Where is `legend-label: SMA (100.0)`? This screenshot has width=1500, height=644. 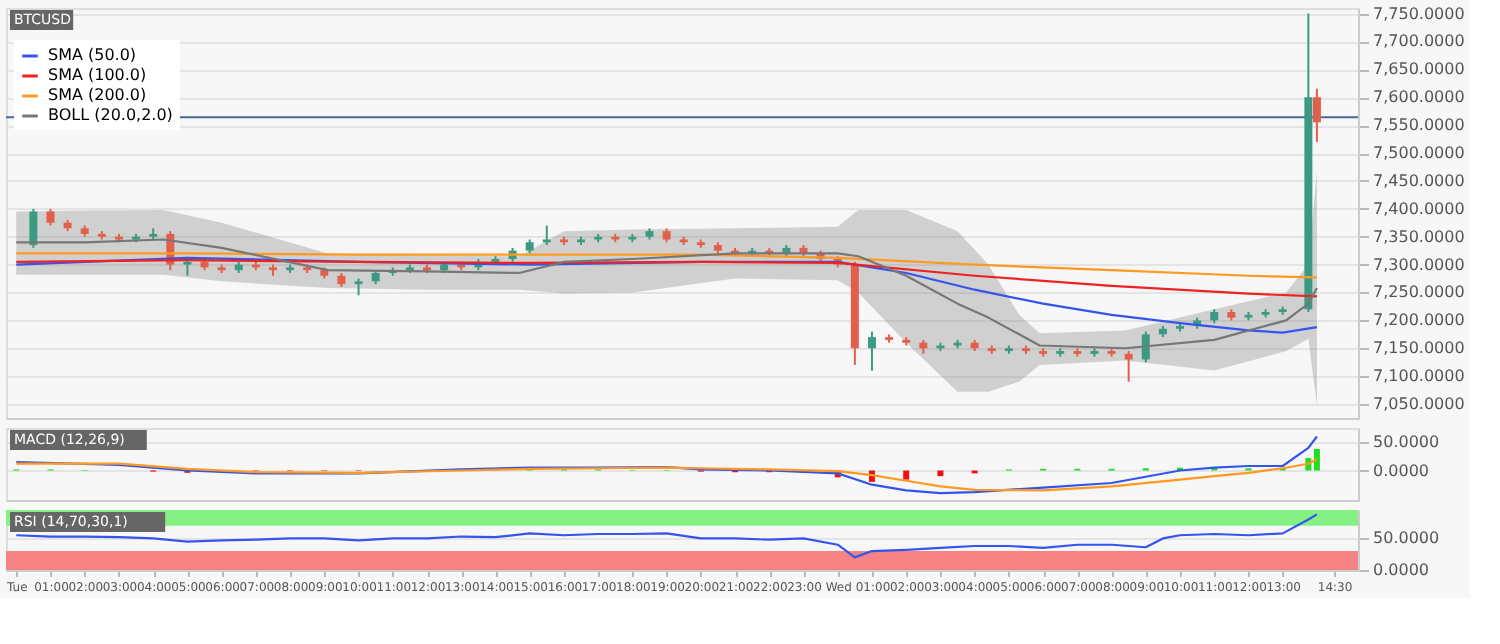
legend-label: SMA (100.0) is located at coordinates (97, 75).